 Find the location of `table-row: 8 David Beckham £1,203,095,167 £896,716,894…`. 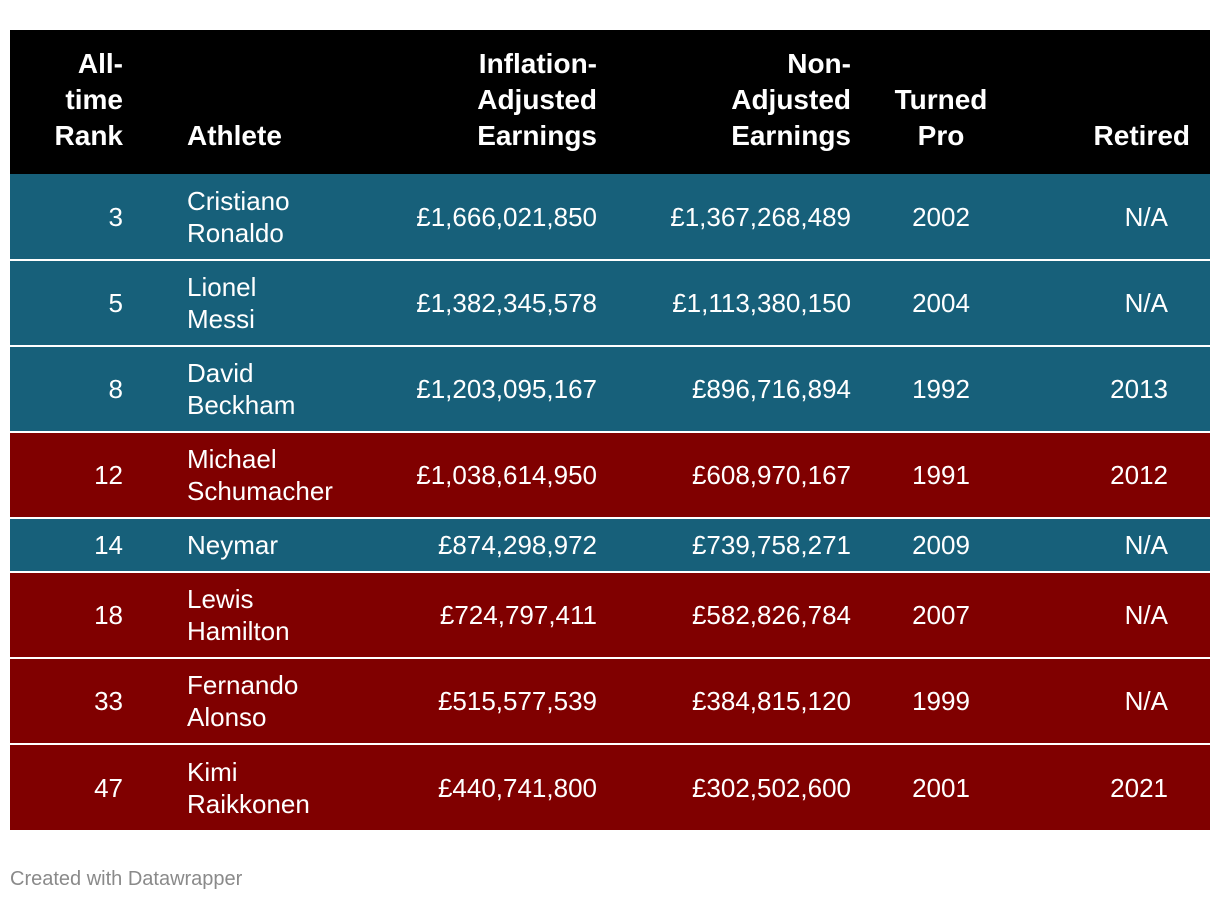

table-row: 8 David Beckham £1,203,095,167 £896,716,894… is located at coordinates (610, 389).